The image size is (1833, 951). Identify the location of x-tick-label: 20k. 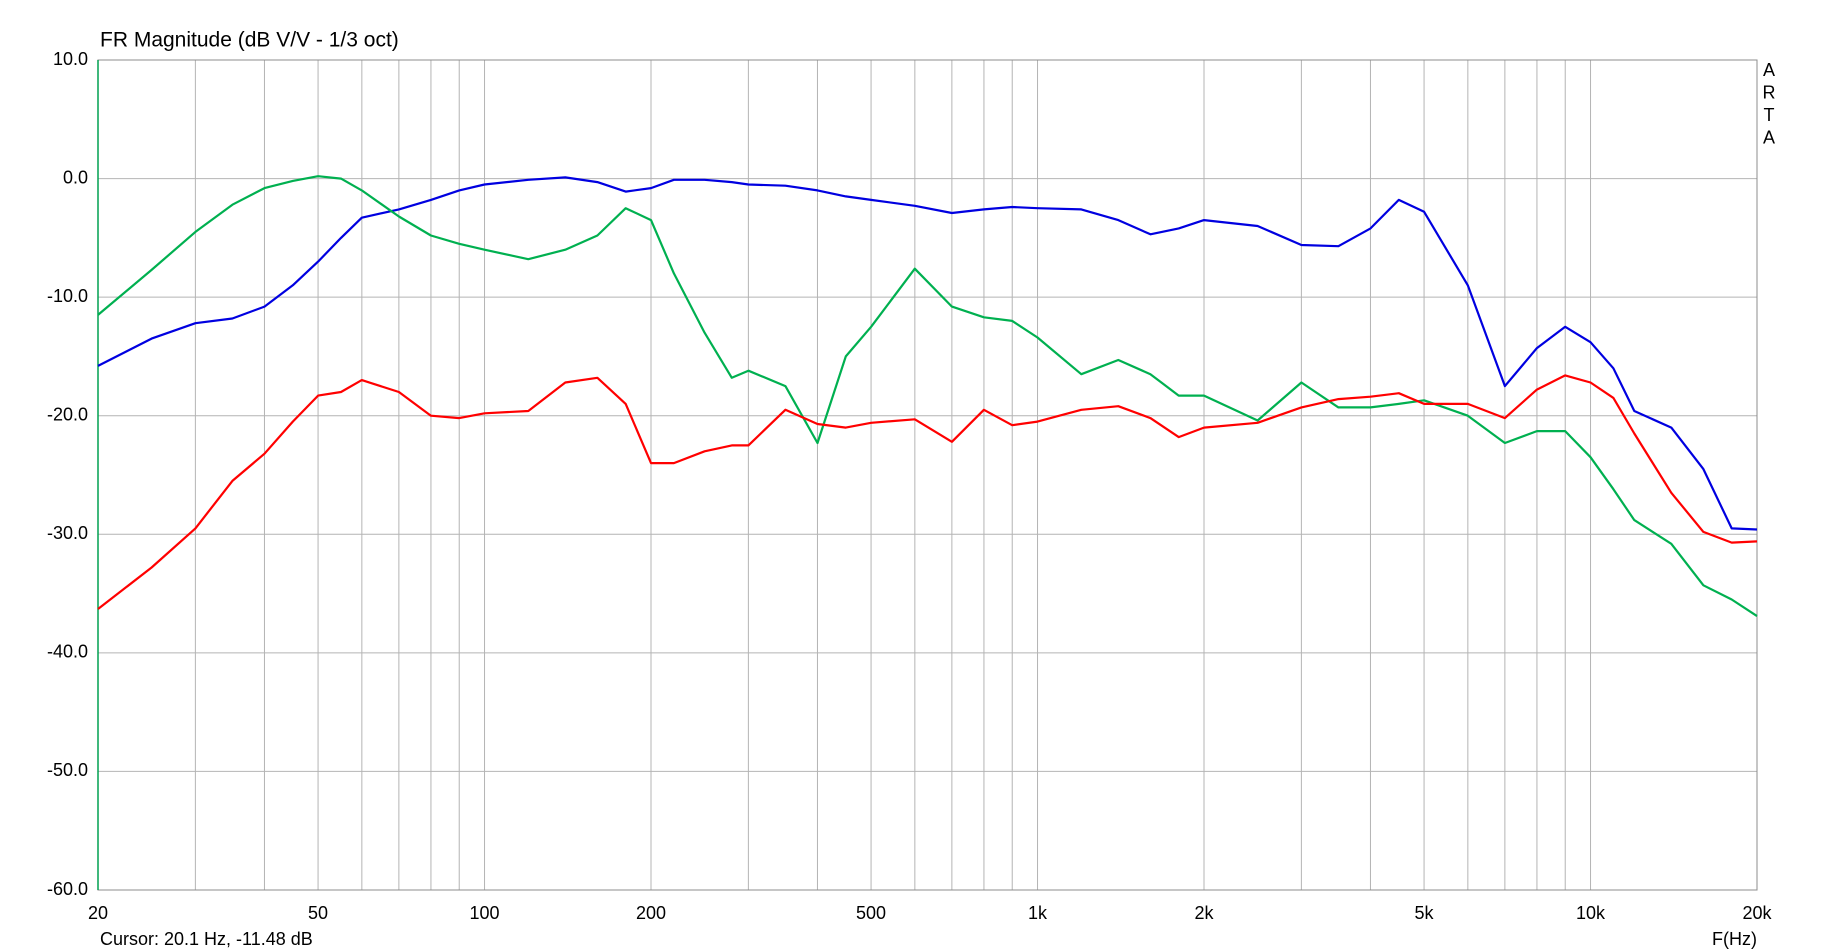
(1757, 913).